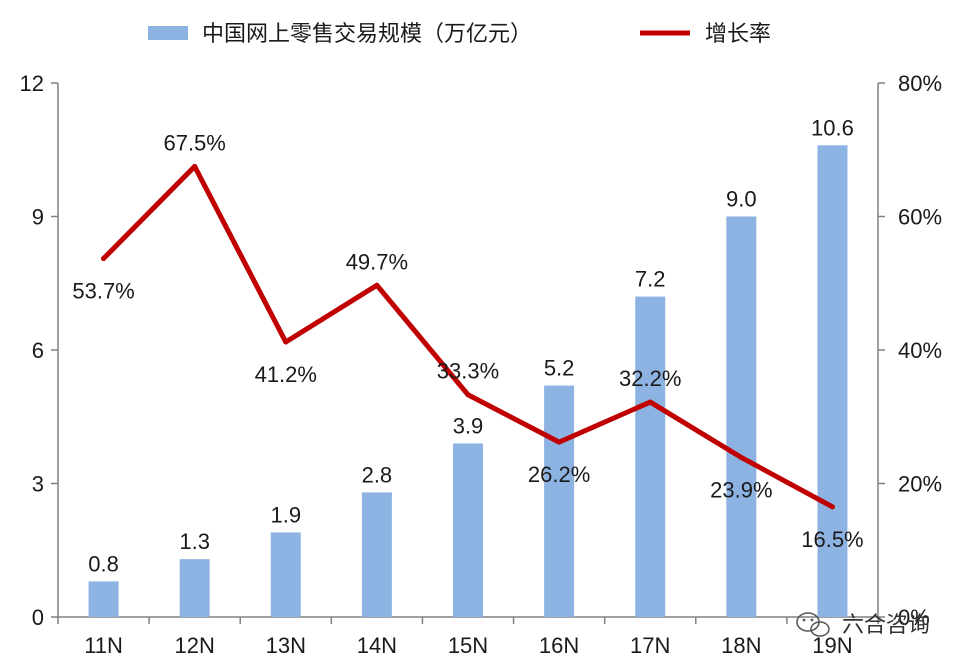 Image resolution: width=968 pixels, height=665 pixels. Describe the element at coordinates (920, 217) in the screenshot. I see `right-tick-label: 60%` at that location.